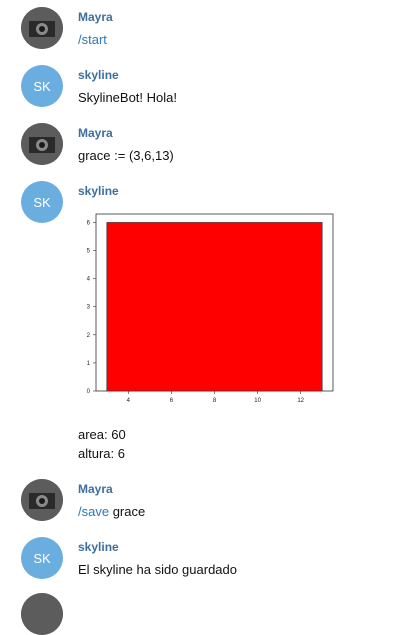 Image resolution: width=412 pixels, height=635 pixels. Describe the element at coordinates (300, 401) in the screenshot. I see `x-tick-label: 12` at that location.